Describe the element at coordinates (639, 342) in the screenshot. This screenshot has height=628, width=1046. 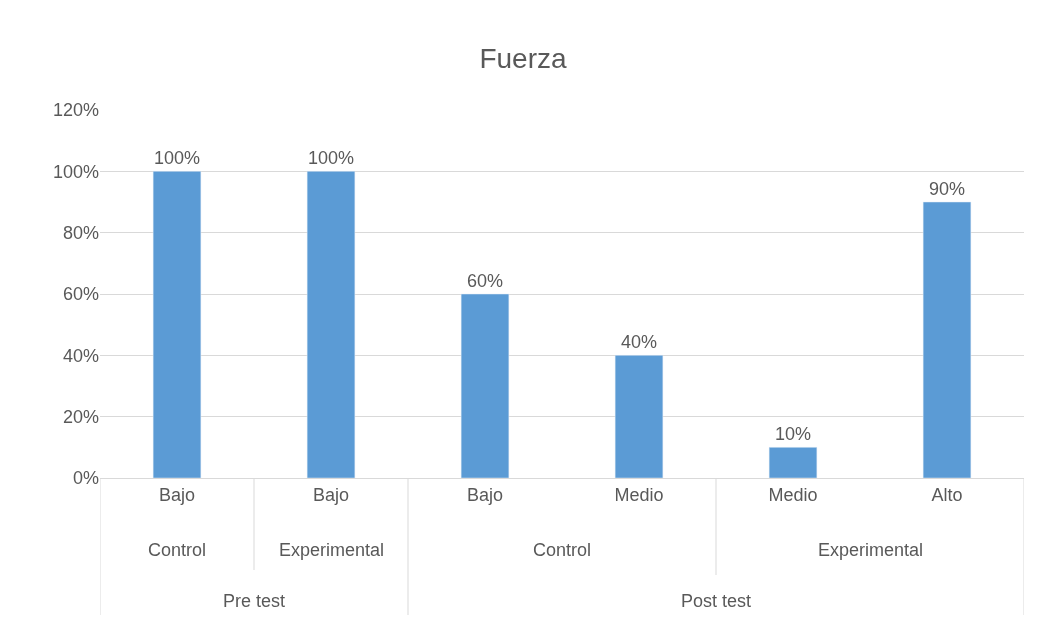
I see `data-label: 40%` at that location.